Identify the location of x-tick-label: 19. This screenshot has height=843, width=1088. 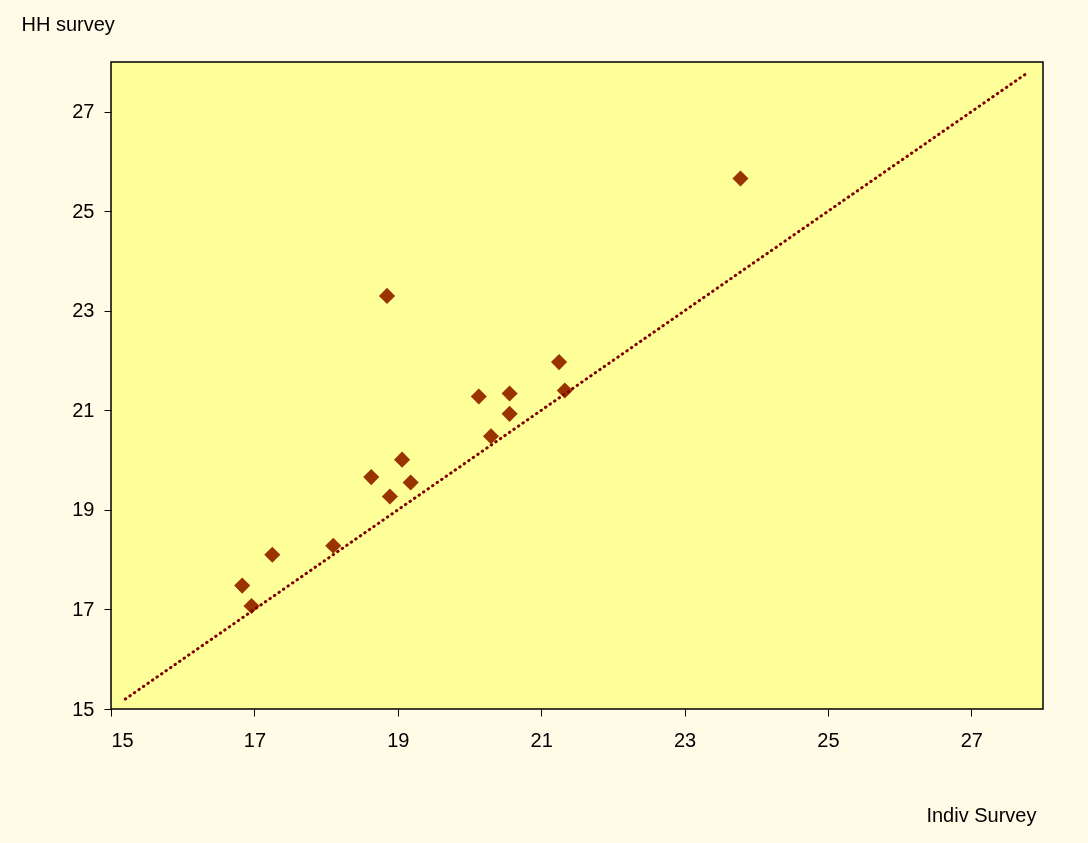
(398, 739).